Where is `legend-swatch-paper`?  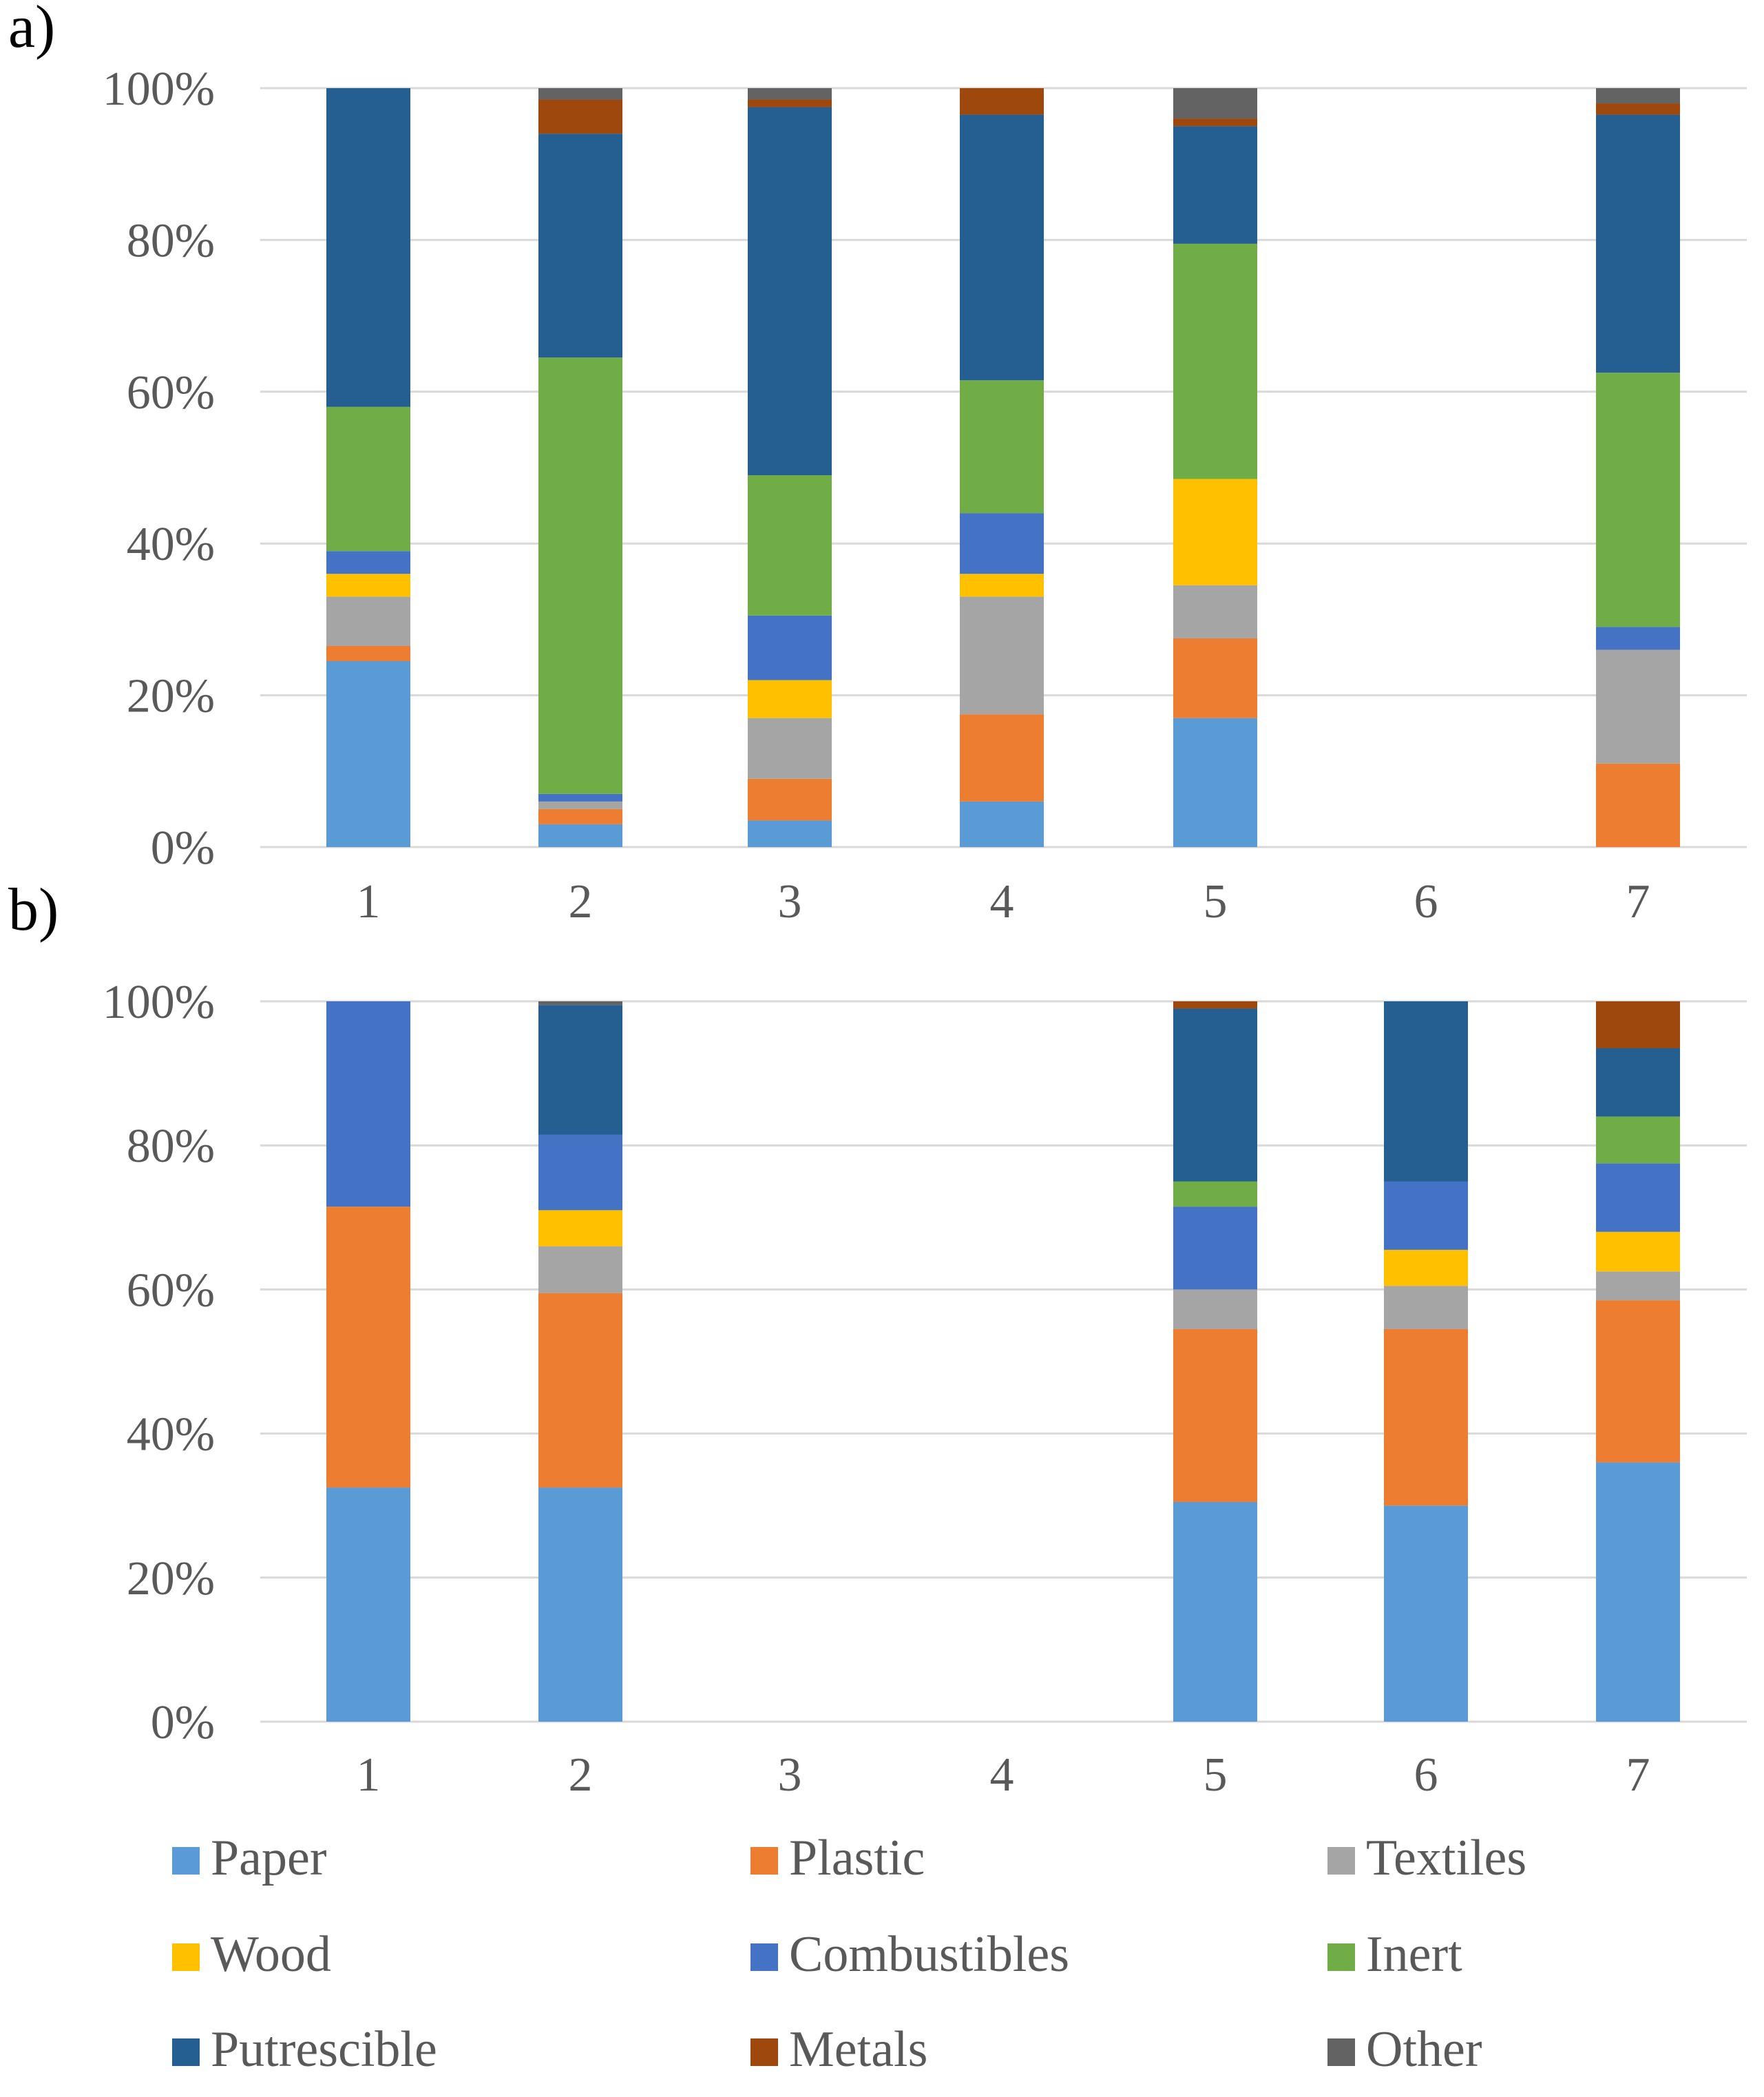
legend-swatch-paper is located at coordinates (186, 1861).